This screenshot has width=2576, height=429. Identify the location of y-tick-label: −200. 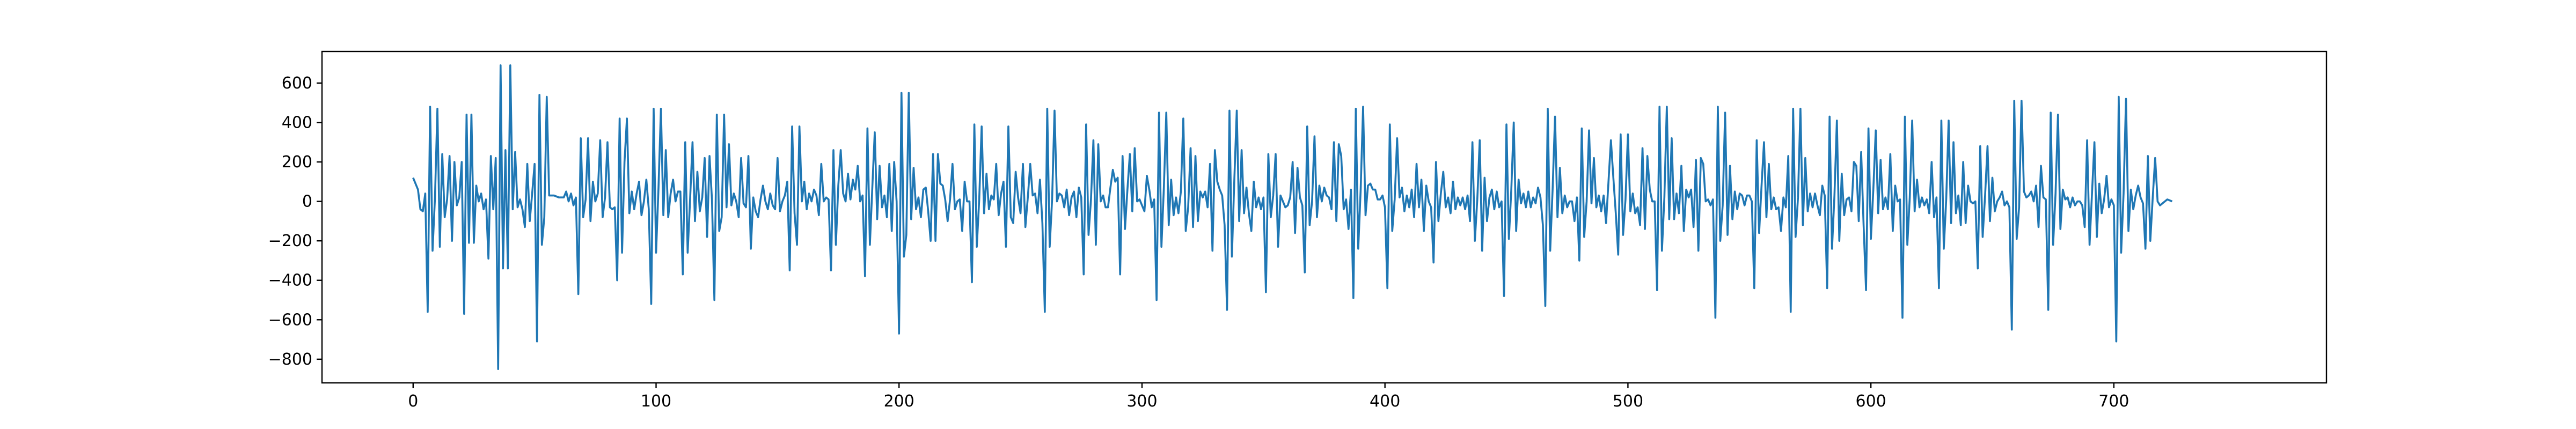
(290, 241).